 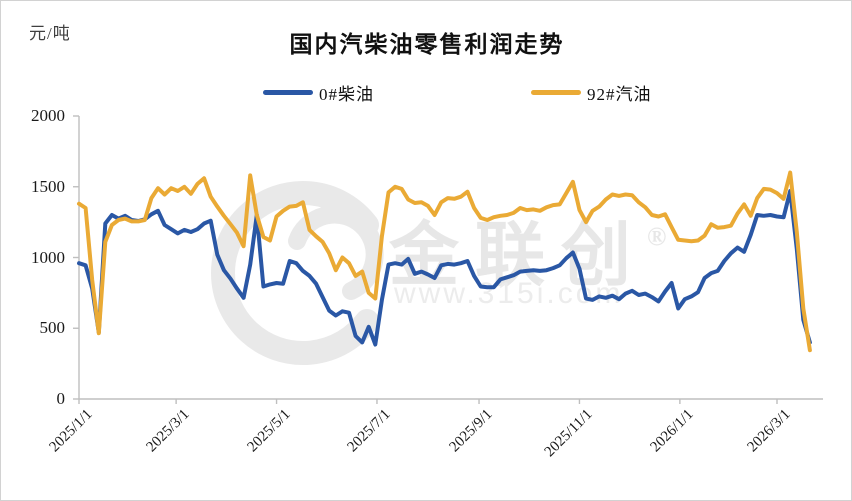 What do you see at coordinates (528, 256) in the screenshot?
I see `watermark-brand: 金联创®` at bounding box center [528, 256].